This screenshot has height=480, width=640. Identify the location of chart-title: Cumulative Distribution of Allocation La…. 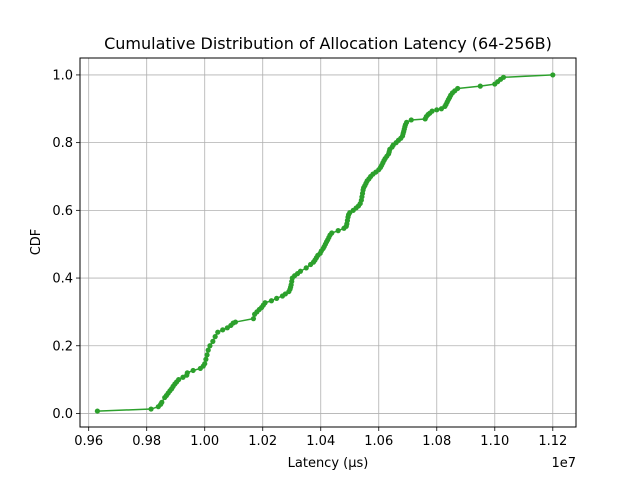
(328, 43).